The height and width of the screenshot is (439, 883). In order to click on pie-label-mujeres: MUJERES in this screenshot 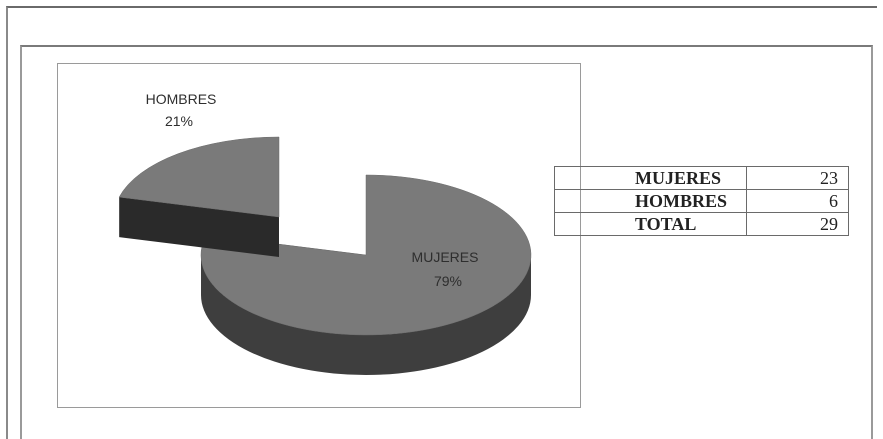, I will do `click(445, 257)`.